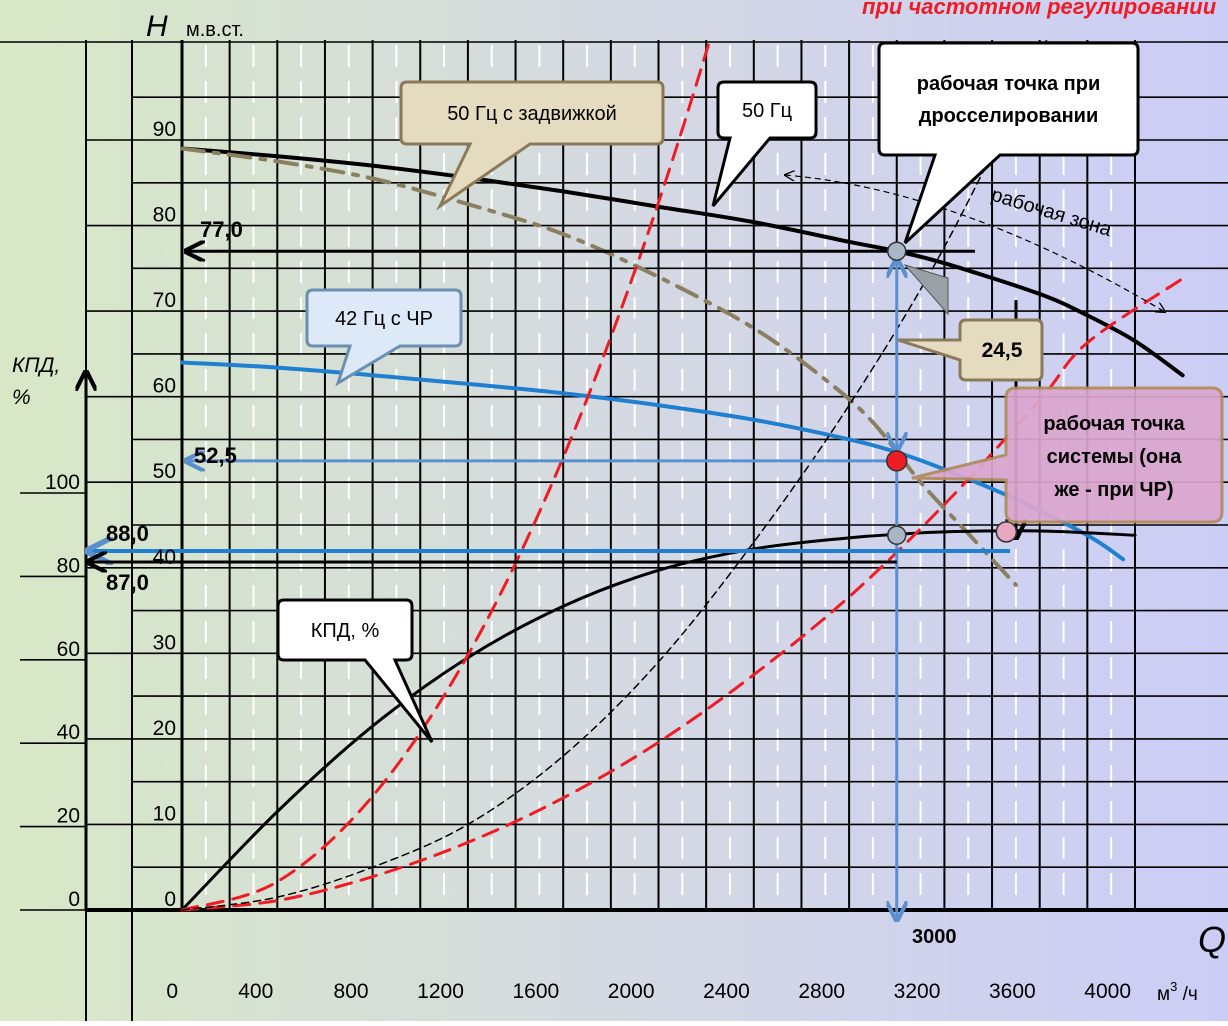  What do you see at coordinates (215, 455) in the screenshot?
I see `label-h-system: 52,5` at bounding box center [215, 455].